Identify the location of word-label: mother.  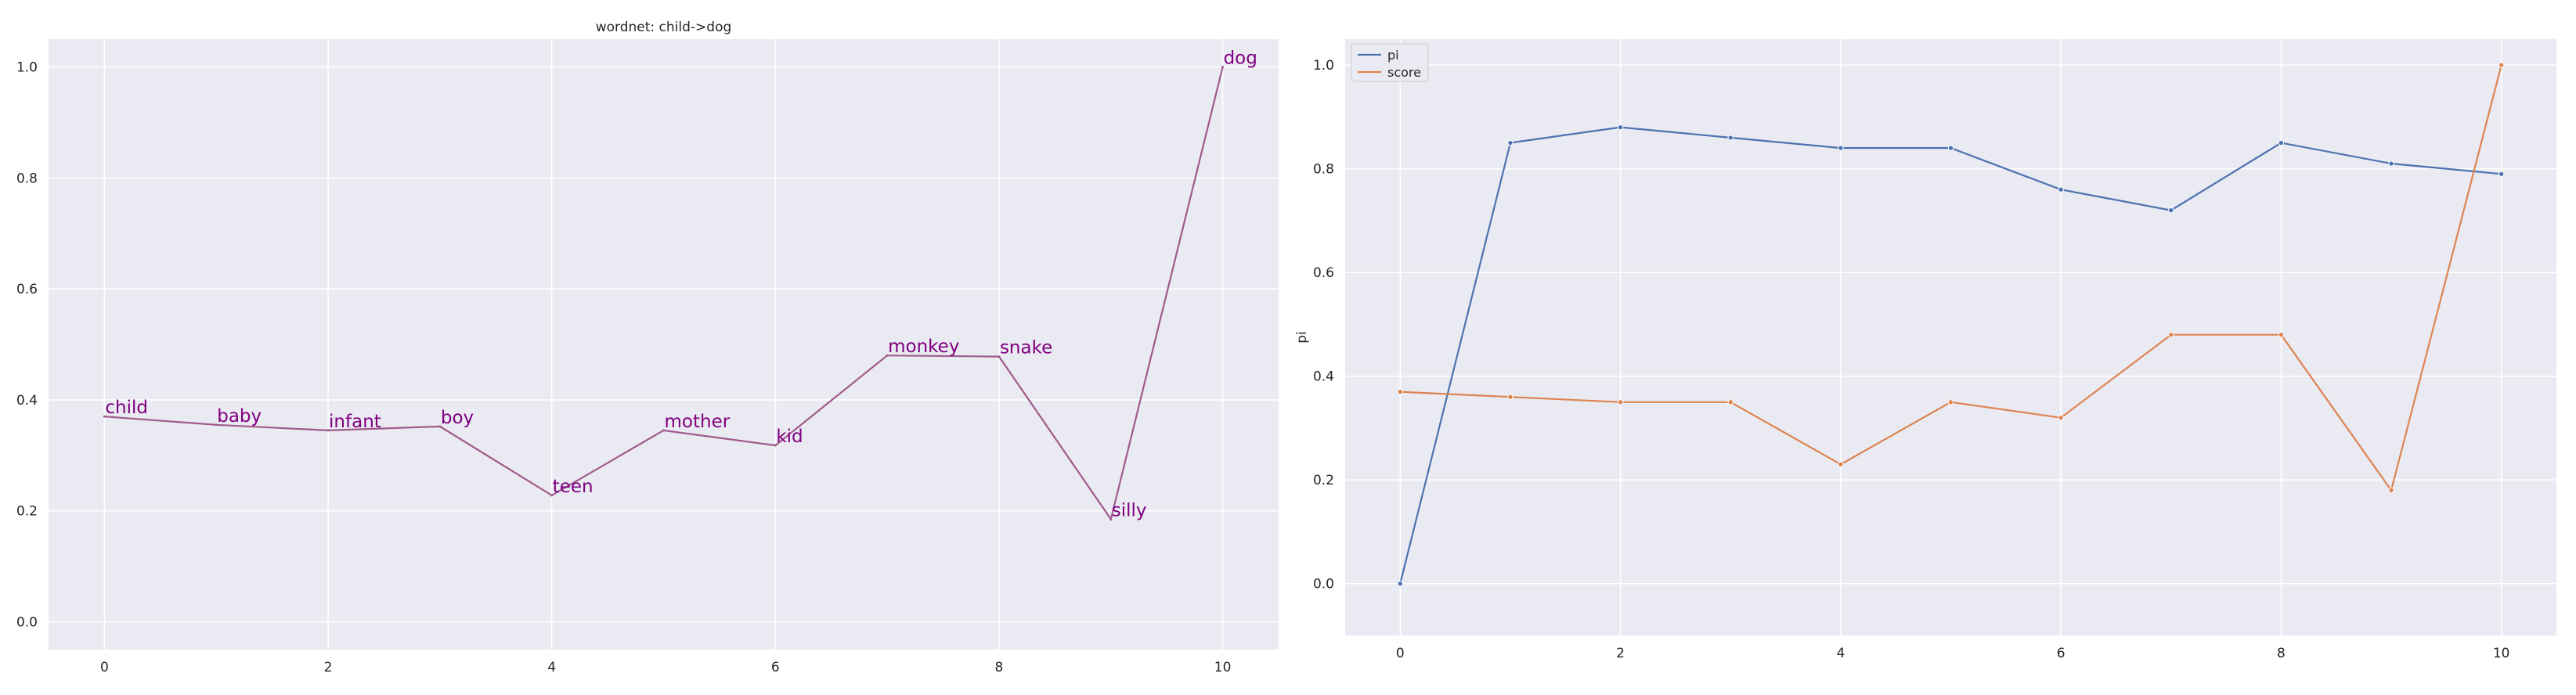
(698, 422).